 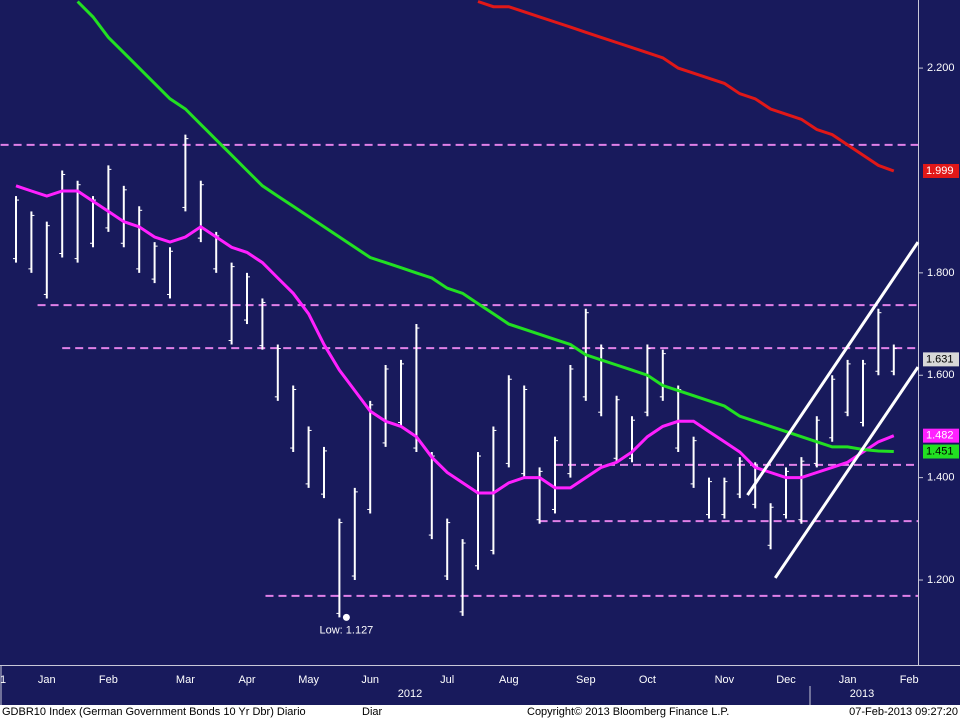 I want to click on footer-copyright: Copyright© 2013 Bloomberg Finance L.P., so click(x=628, y=712).